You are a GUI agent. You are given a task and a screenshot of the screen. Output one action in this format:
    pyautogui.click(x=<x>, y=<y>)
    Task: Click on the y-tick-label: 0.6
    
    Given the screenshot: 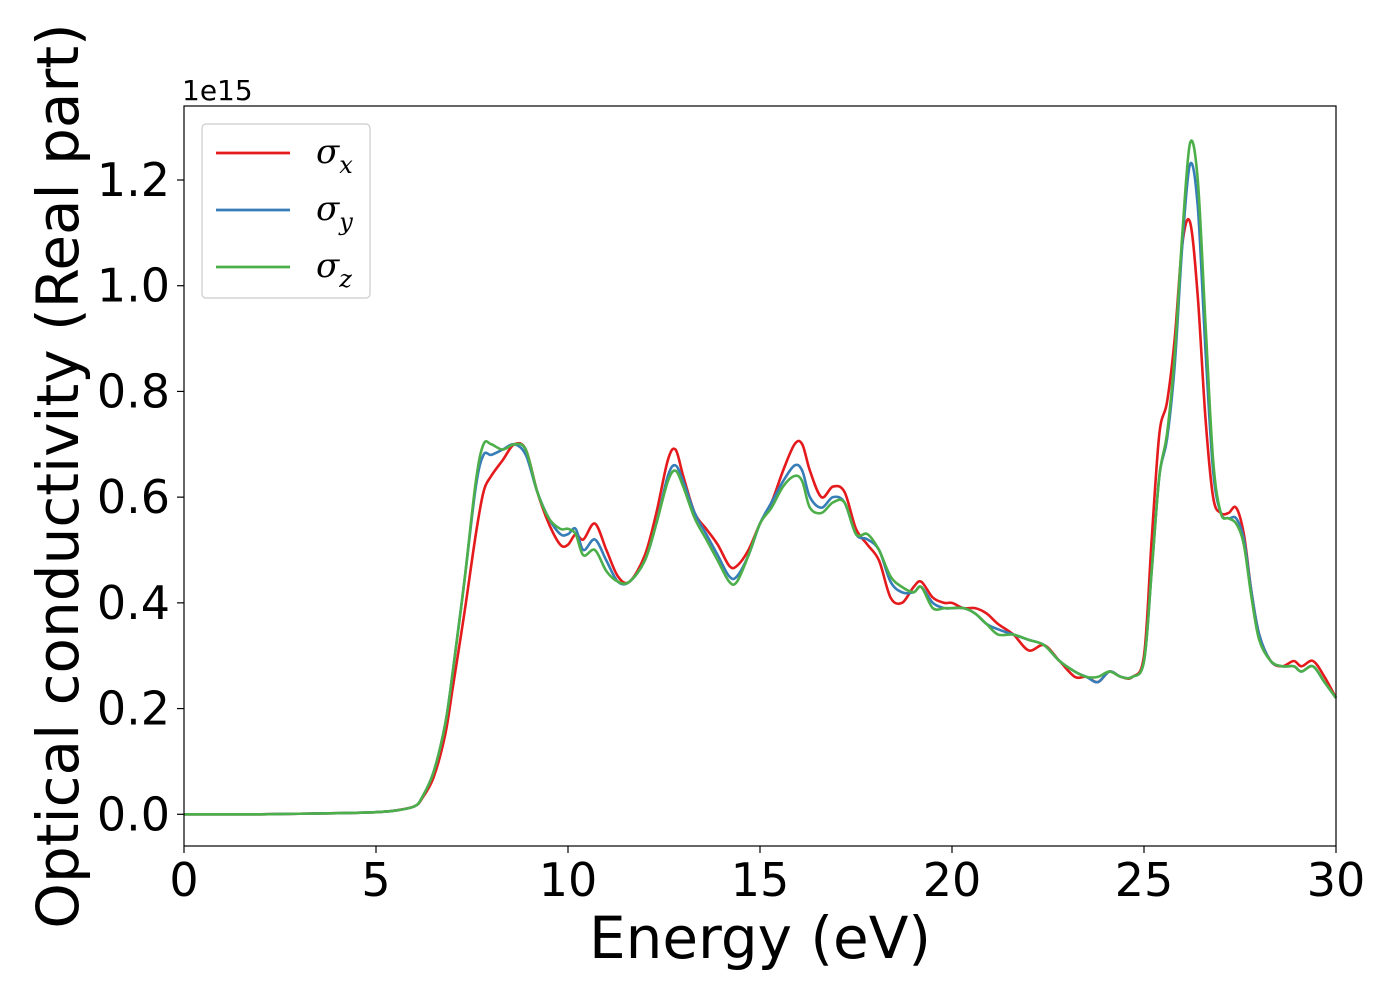 What is the action you would take?
    pyautogui.click(x=133, y=497)
    